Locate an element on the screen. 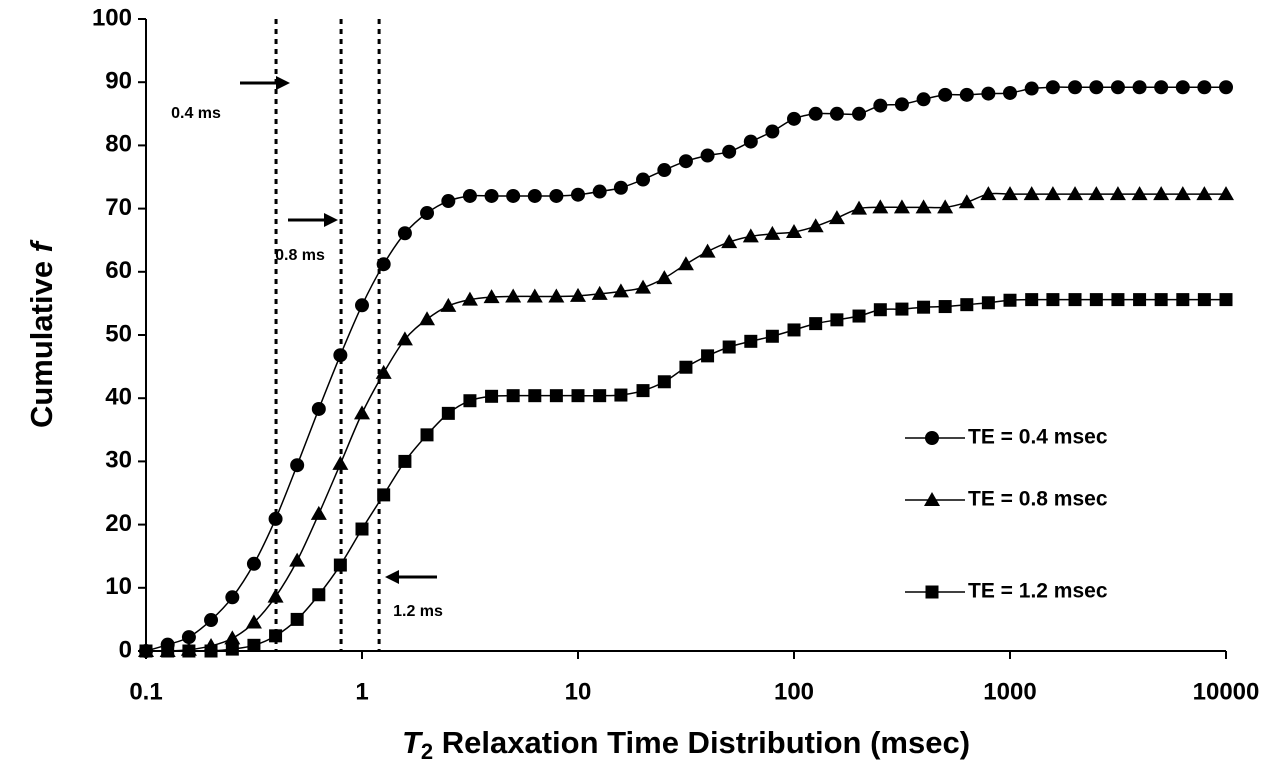 The width and height of the screenshot is (1282, 780). x-title-part: Relaxation Time Distribution (msec) is located at coordinates (701, 742).